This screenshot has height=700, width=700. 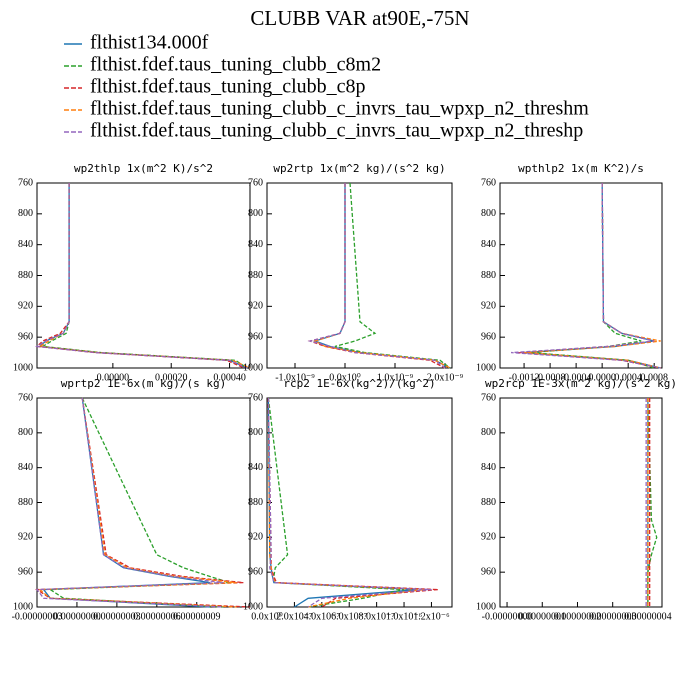 What do you see at coordinates (524, 377) in the screenshot?
I see `x-tick-label: -0.0012` at bounding box center [524, 377].